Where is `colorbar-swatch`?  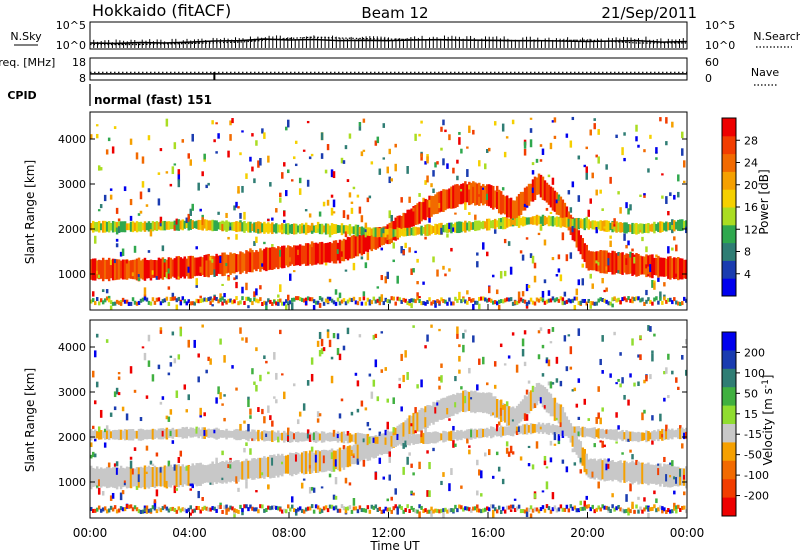 colorbar-swatch is located at coordinates (729, 162).